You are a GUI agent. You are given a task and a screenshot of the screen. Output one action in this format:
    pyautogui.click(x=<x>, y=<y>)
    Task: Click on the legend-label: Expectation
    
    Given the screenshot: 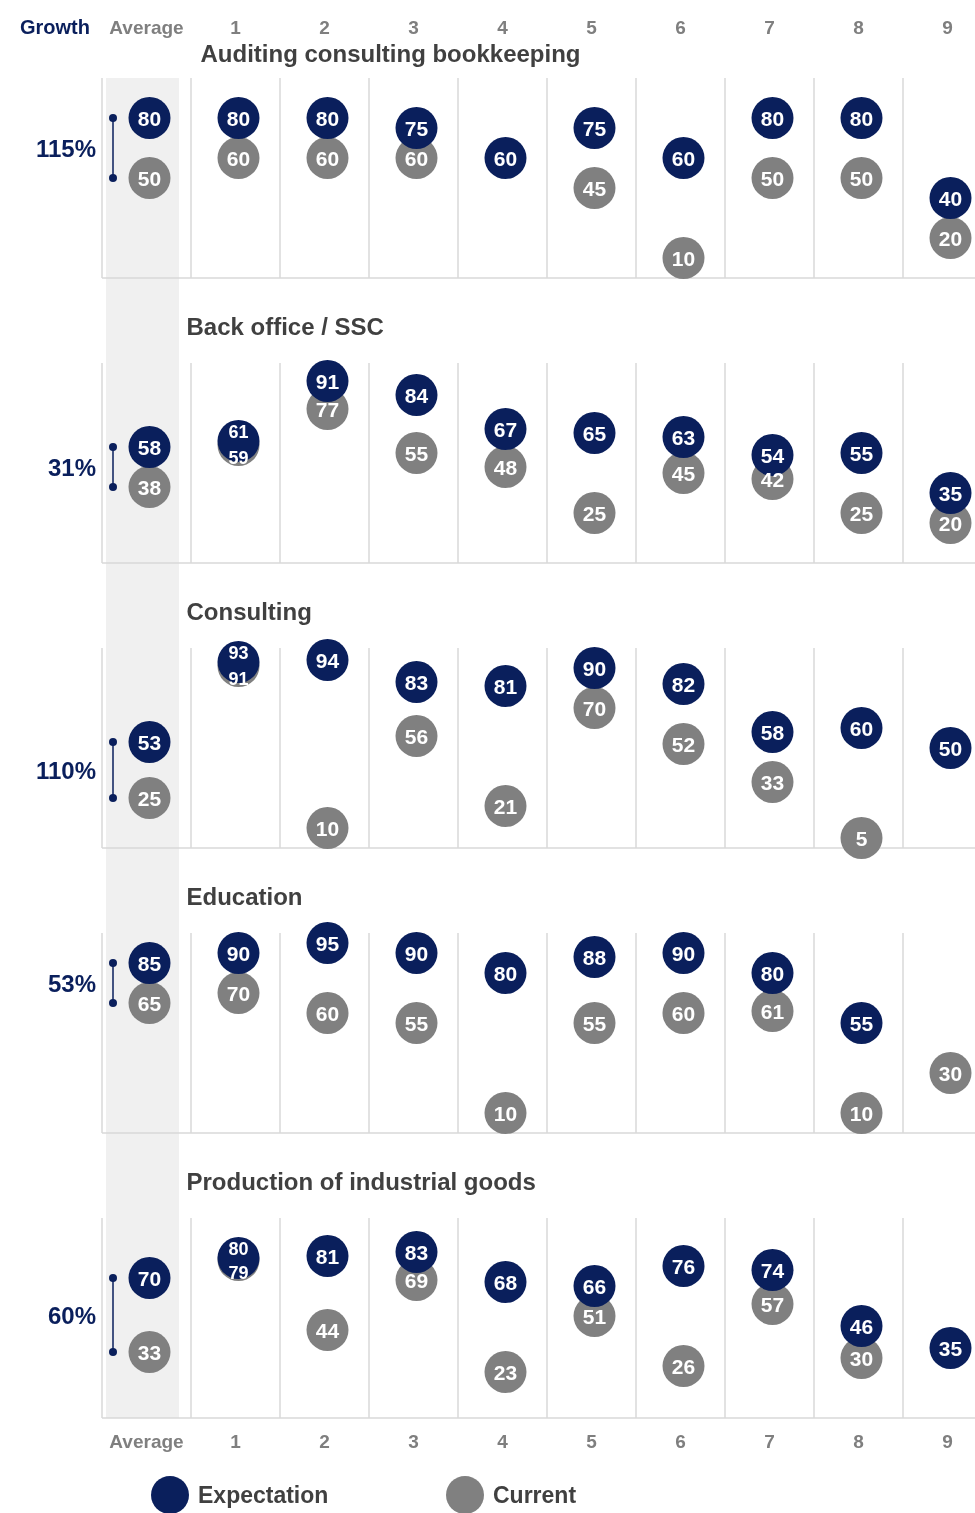 What is the action you would take?
    pyautogui.click(x=263, y=1495)
    